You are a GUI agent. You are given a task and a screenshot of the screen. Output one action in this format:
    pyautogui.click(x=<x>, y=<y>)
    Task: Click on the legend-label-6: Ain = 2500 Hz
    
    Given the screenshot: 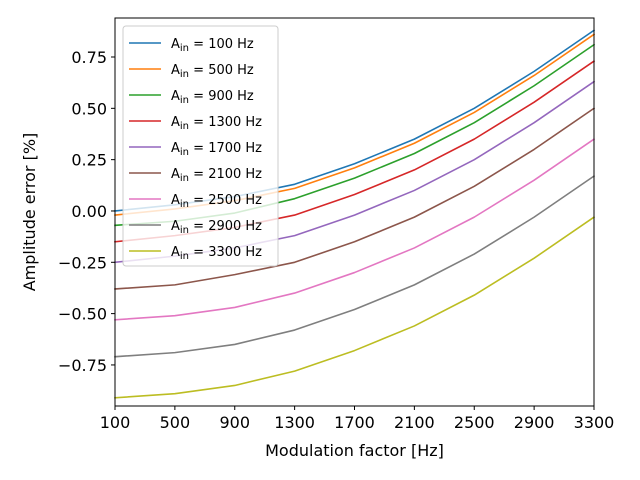 What is the action you would take?
    pyautogui.click(x=216, y=201)
    